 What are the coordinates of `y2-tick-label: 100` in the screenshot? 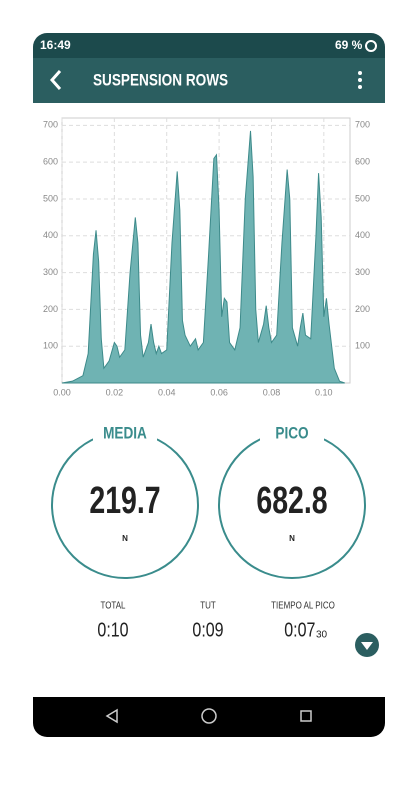 It's located at (362, 346).